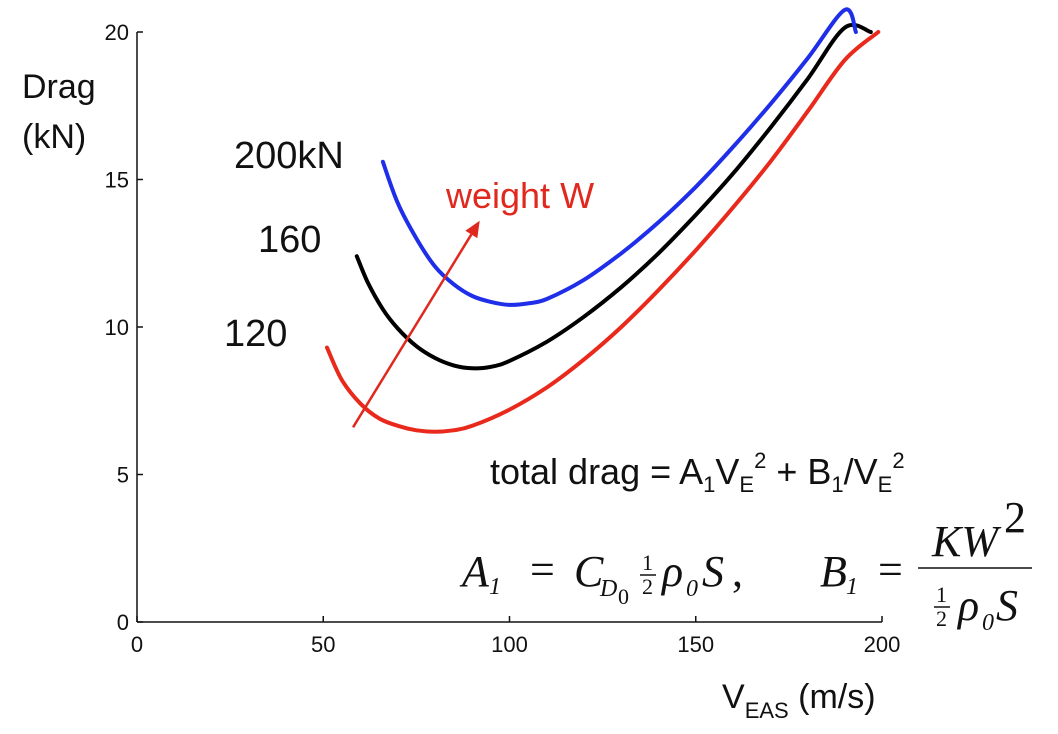  What do you see at coordinates (882, 644) in the screenshot?
I see `x-tick-label: 200` at bounding box center [882, 644].